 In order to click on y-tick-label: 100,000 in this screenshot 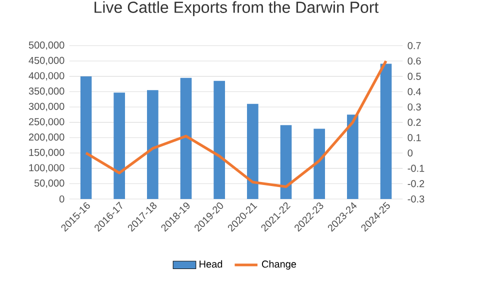, I will do `click(46, 168)`.